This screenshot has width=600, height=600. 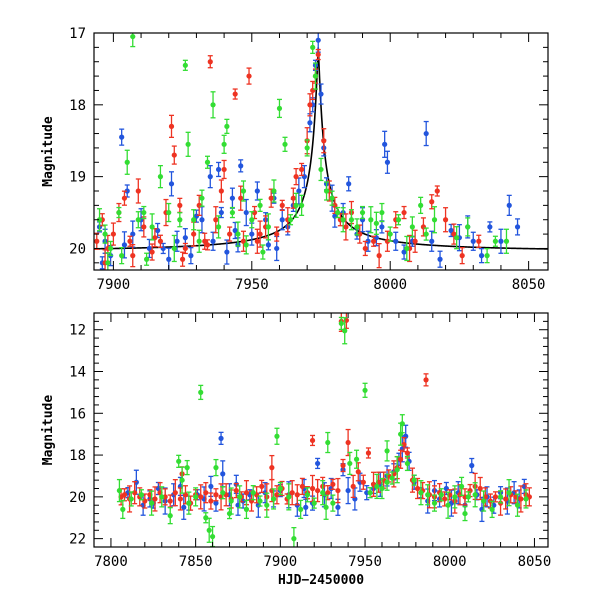 What do you see at coordinates (535, 562) in the screenshot?
I see `x-tick-label: 8050` at bounding box center [535, 562].